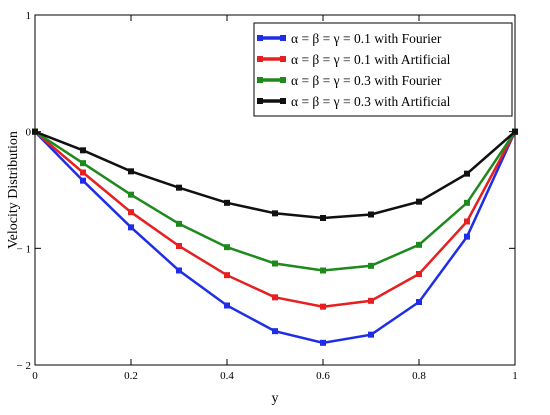 The height and width of the screenshot is (415, 550). Describe the element at coordinates (515, 376) in the screenshot. I see `x-tick-label: 1` at that location.